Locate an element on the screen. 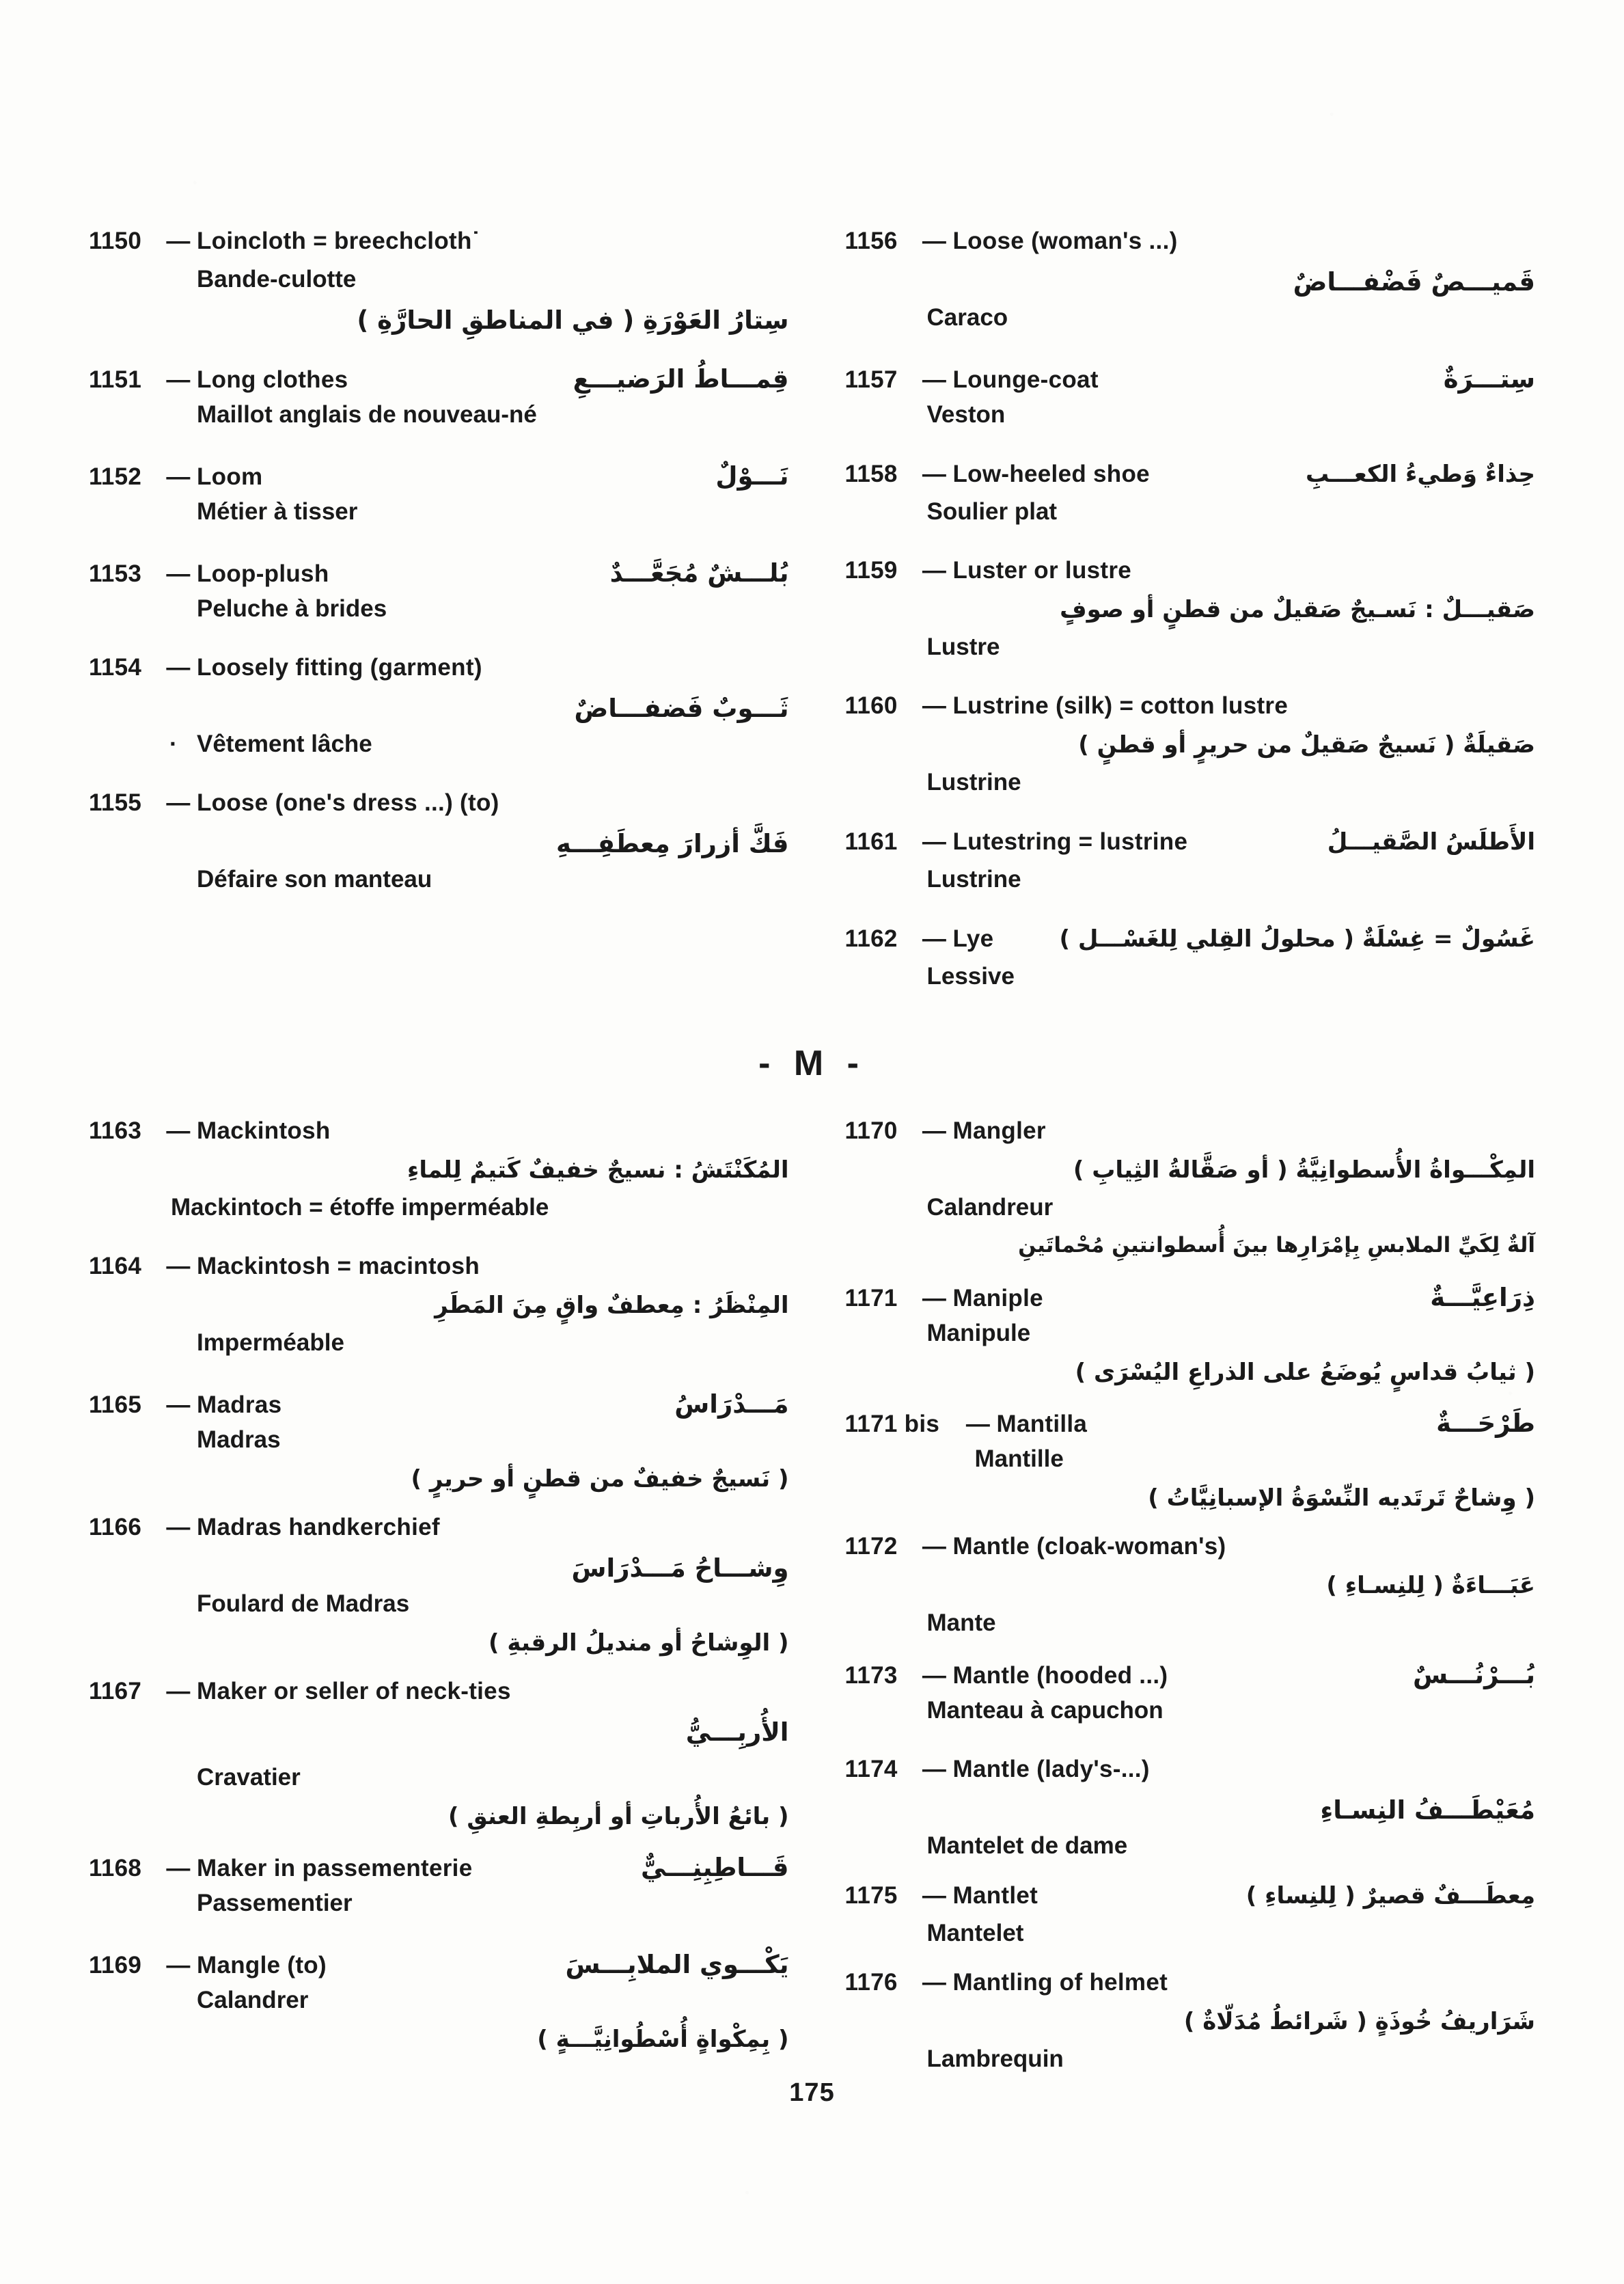 This screenshot has width=1624, height=2284. entry-head-group: 1175 — Mantlet is located at coordinates (941, 1896).